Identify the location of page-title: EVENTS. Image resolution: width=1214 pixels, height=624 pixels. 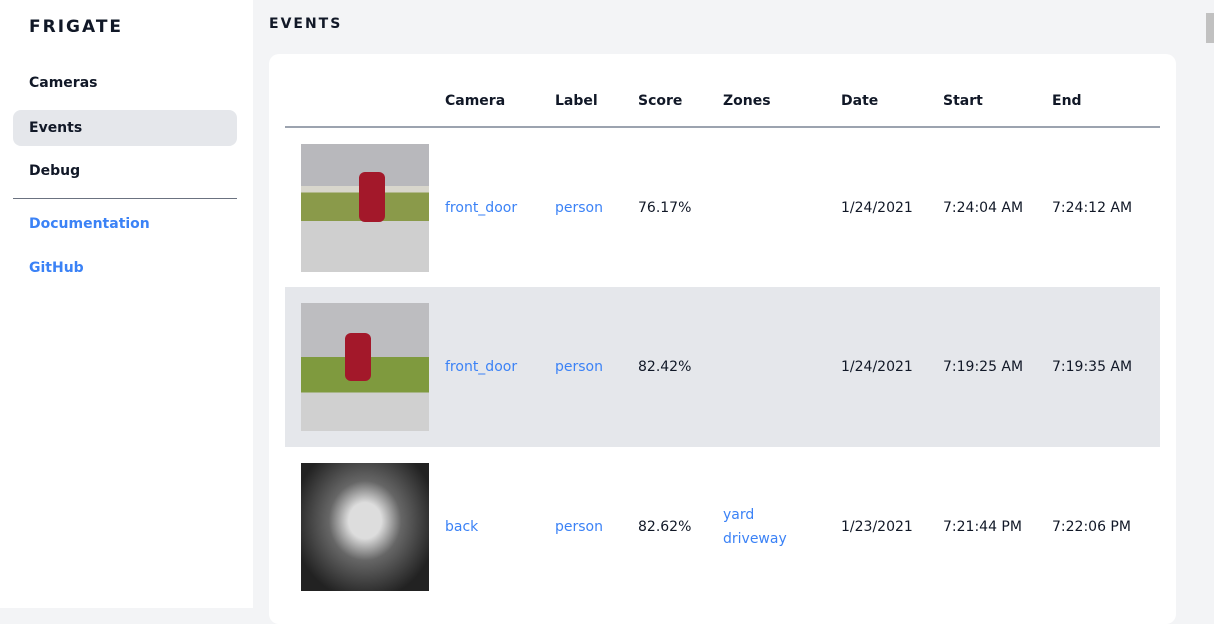
(306, 24).